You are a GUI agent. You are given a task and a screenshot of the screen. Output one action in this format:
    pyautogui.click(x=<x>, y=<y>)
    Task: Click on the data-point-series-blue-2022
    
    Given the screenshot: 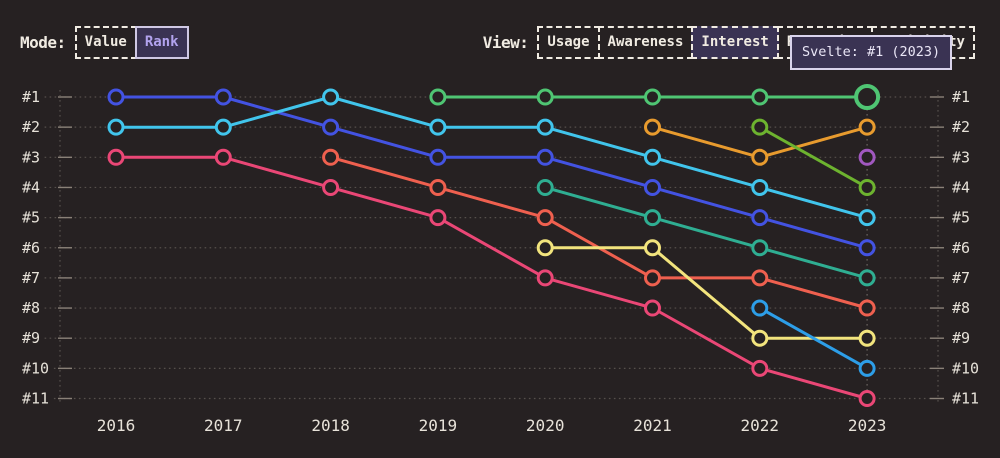 What is the action you would take?
    pyautogui.click(x=760, y=218)
    